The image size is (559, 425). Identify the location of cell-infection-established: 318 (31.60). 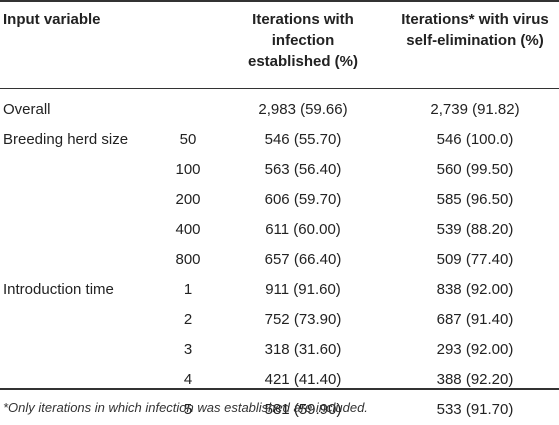
(303, 349).